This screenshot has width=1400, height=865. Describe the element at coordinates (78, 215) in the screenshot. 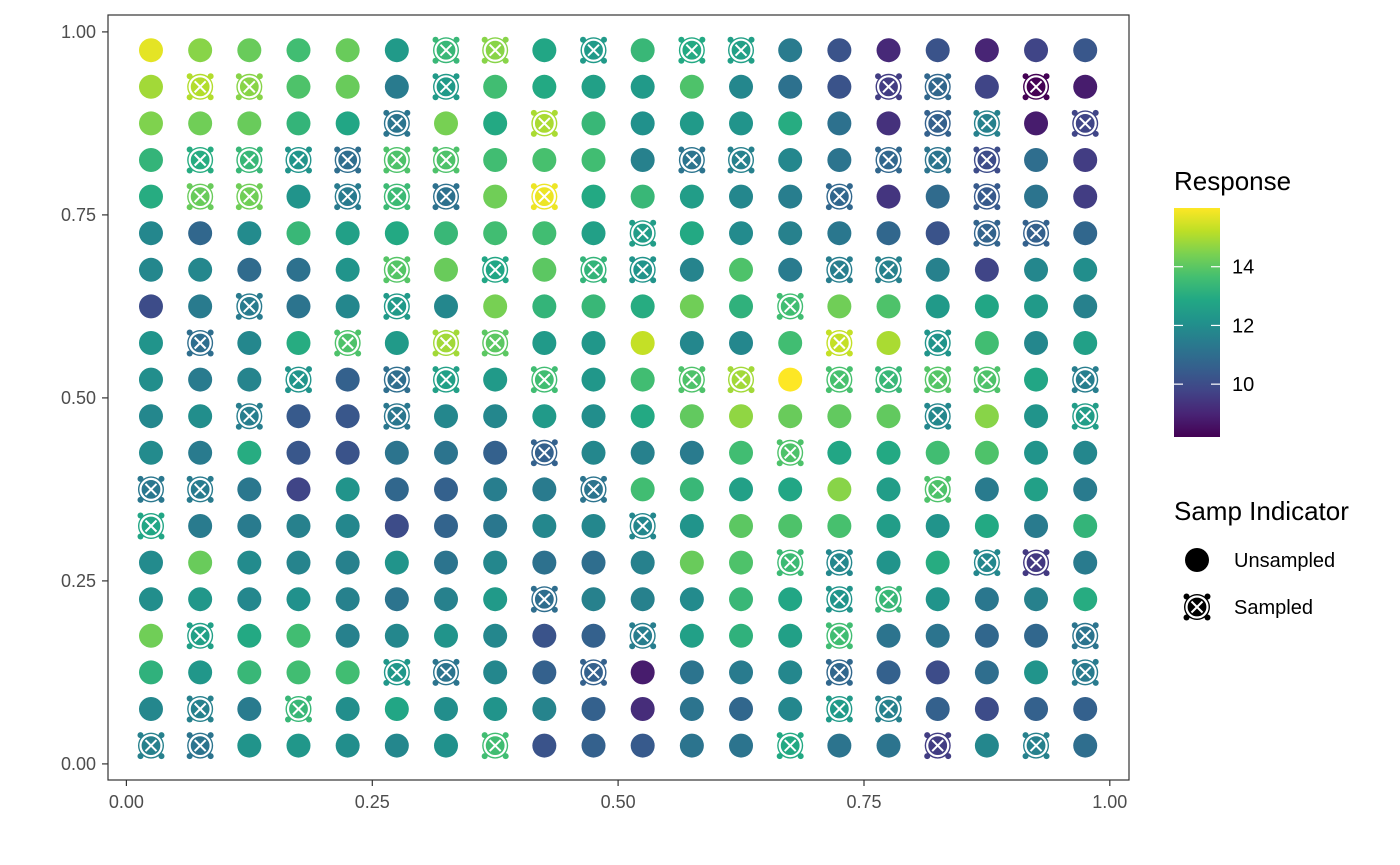

I see `y-tick-label: 0.75` at that location.